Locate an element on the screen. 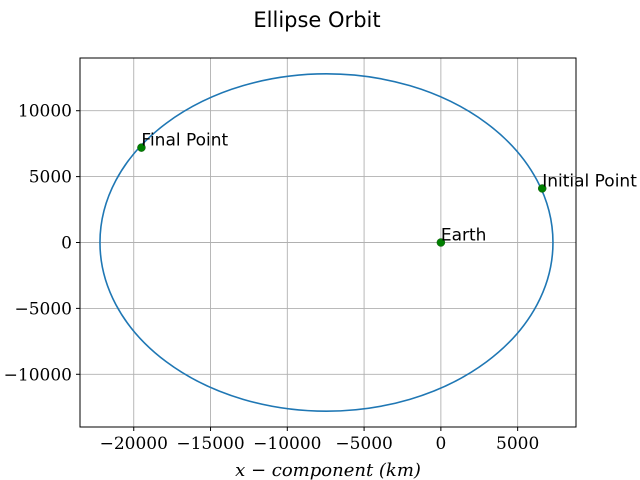 The image size is (640, 480). earth-label: Earth is located at coordinates (464, 236).